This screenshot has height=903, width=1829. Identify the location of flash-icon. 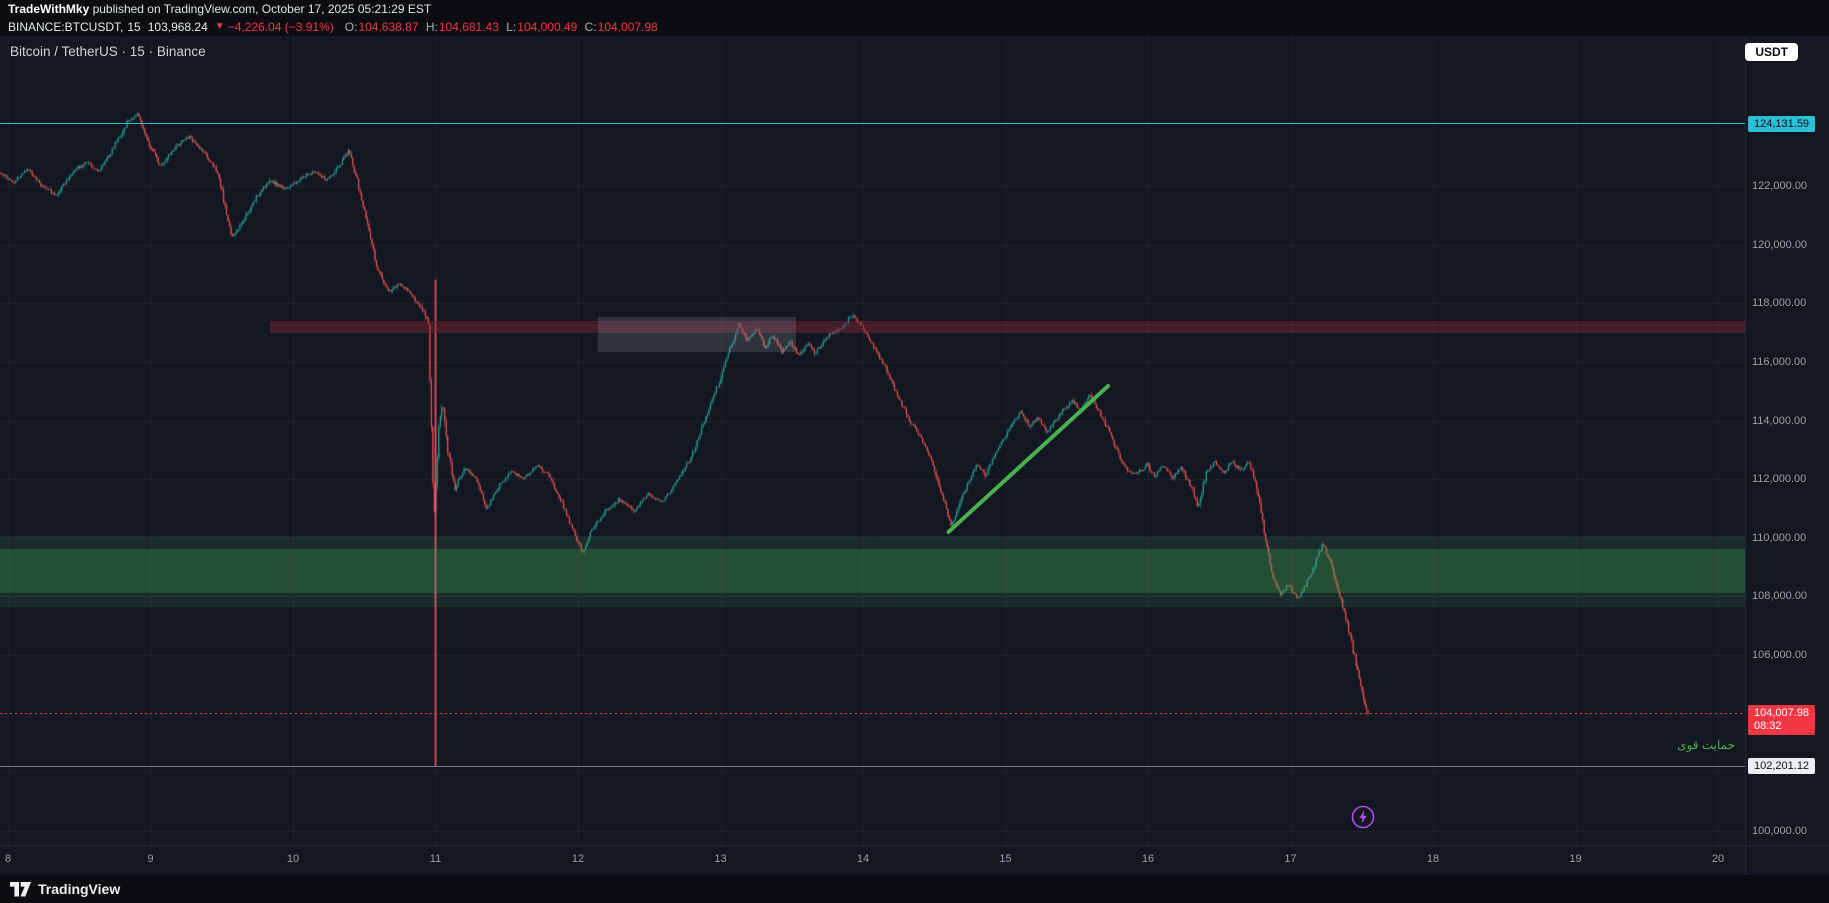
(1363, 817).